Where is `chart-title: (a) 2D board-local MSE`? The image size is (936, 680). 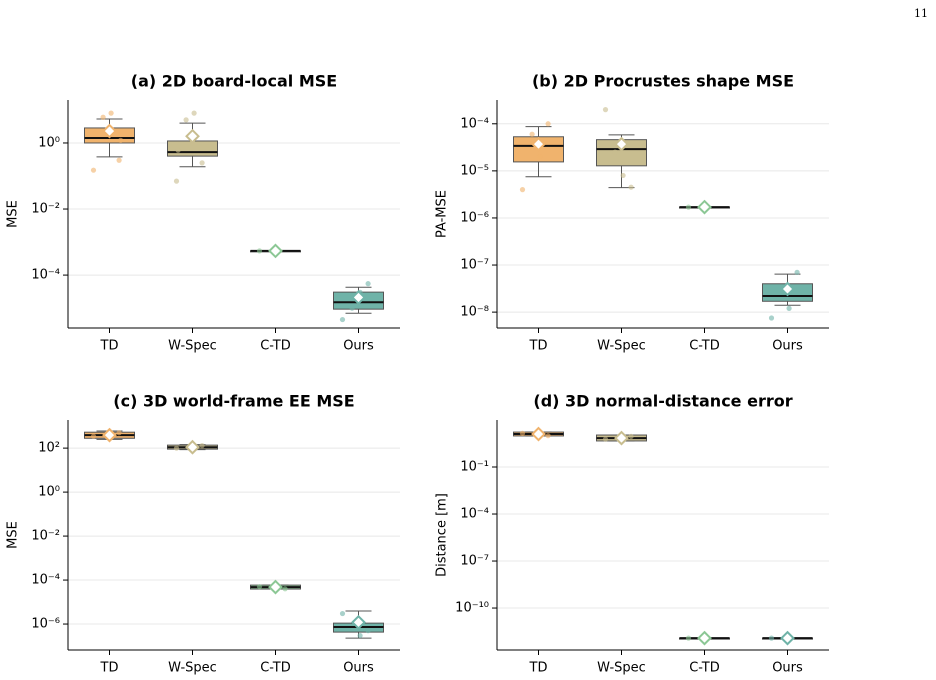
chart-title: (a) 2D board-local MSE is located at coordinates (234, 81).